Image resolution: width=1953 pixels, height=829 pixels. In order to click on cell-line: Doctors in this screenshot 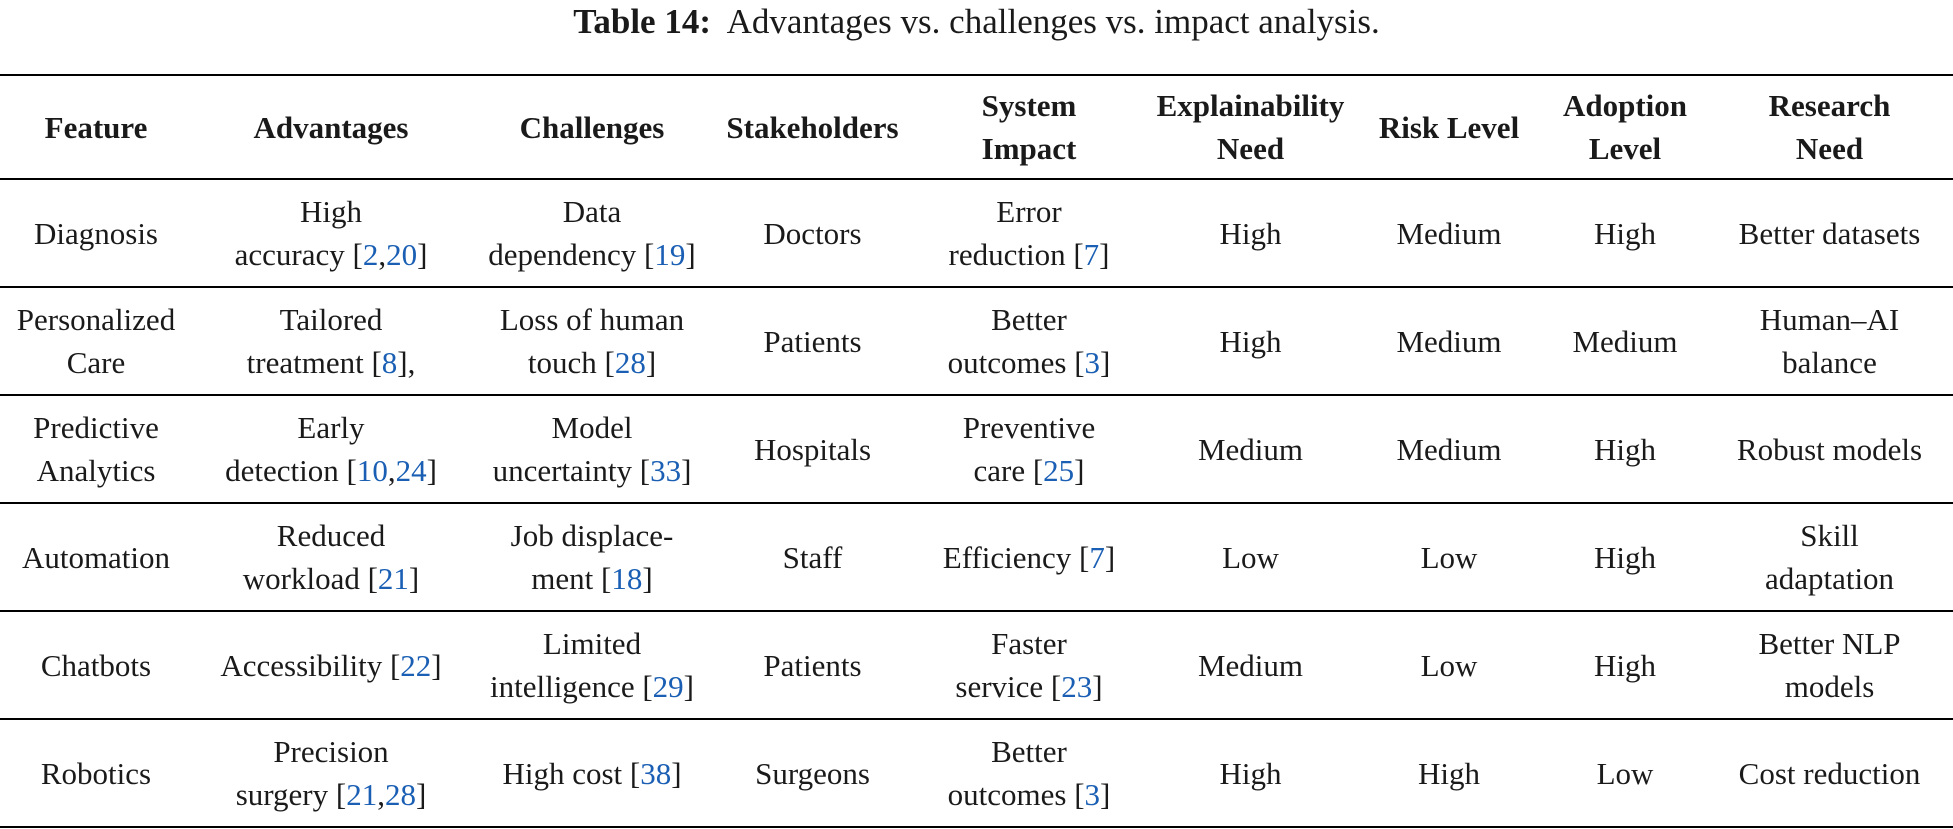, I will do `click(812, 233)`.